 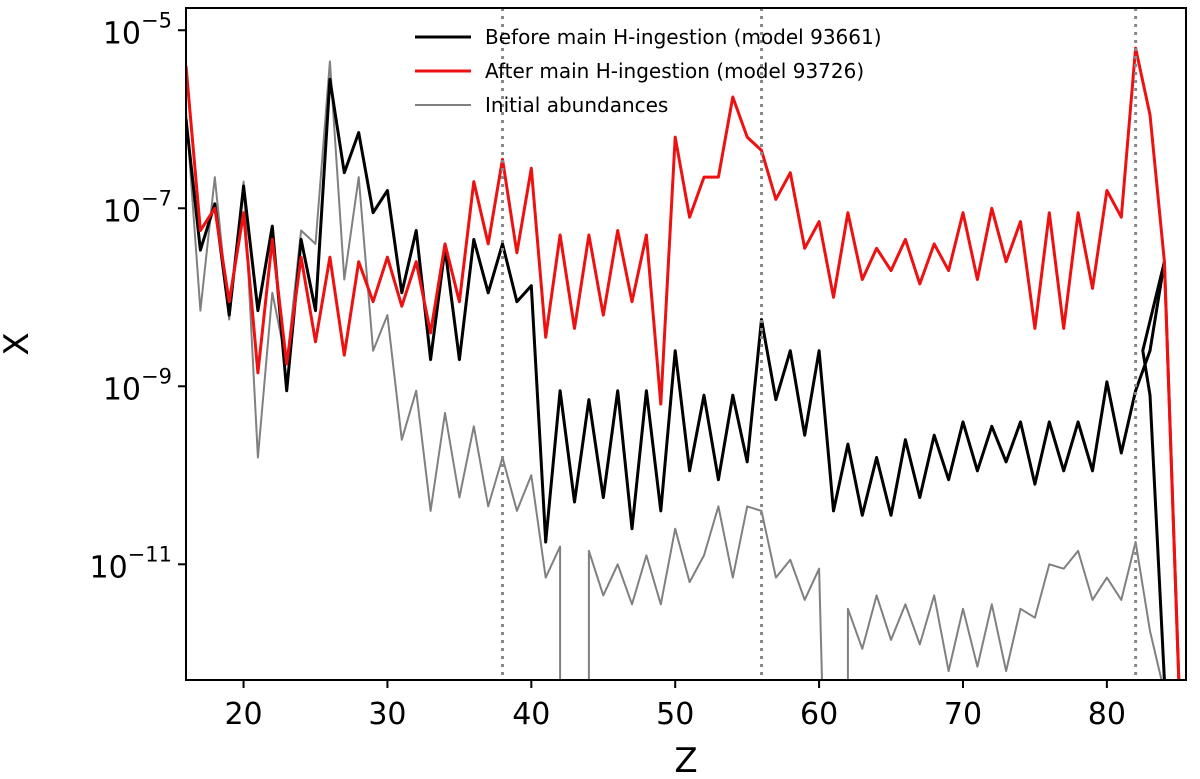 I want to click on x-tick-label: 20, so click(x=243, y=714).